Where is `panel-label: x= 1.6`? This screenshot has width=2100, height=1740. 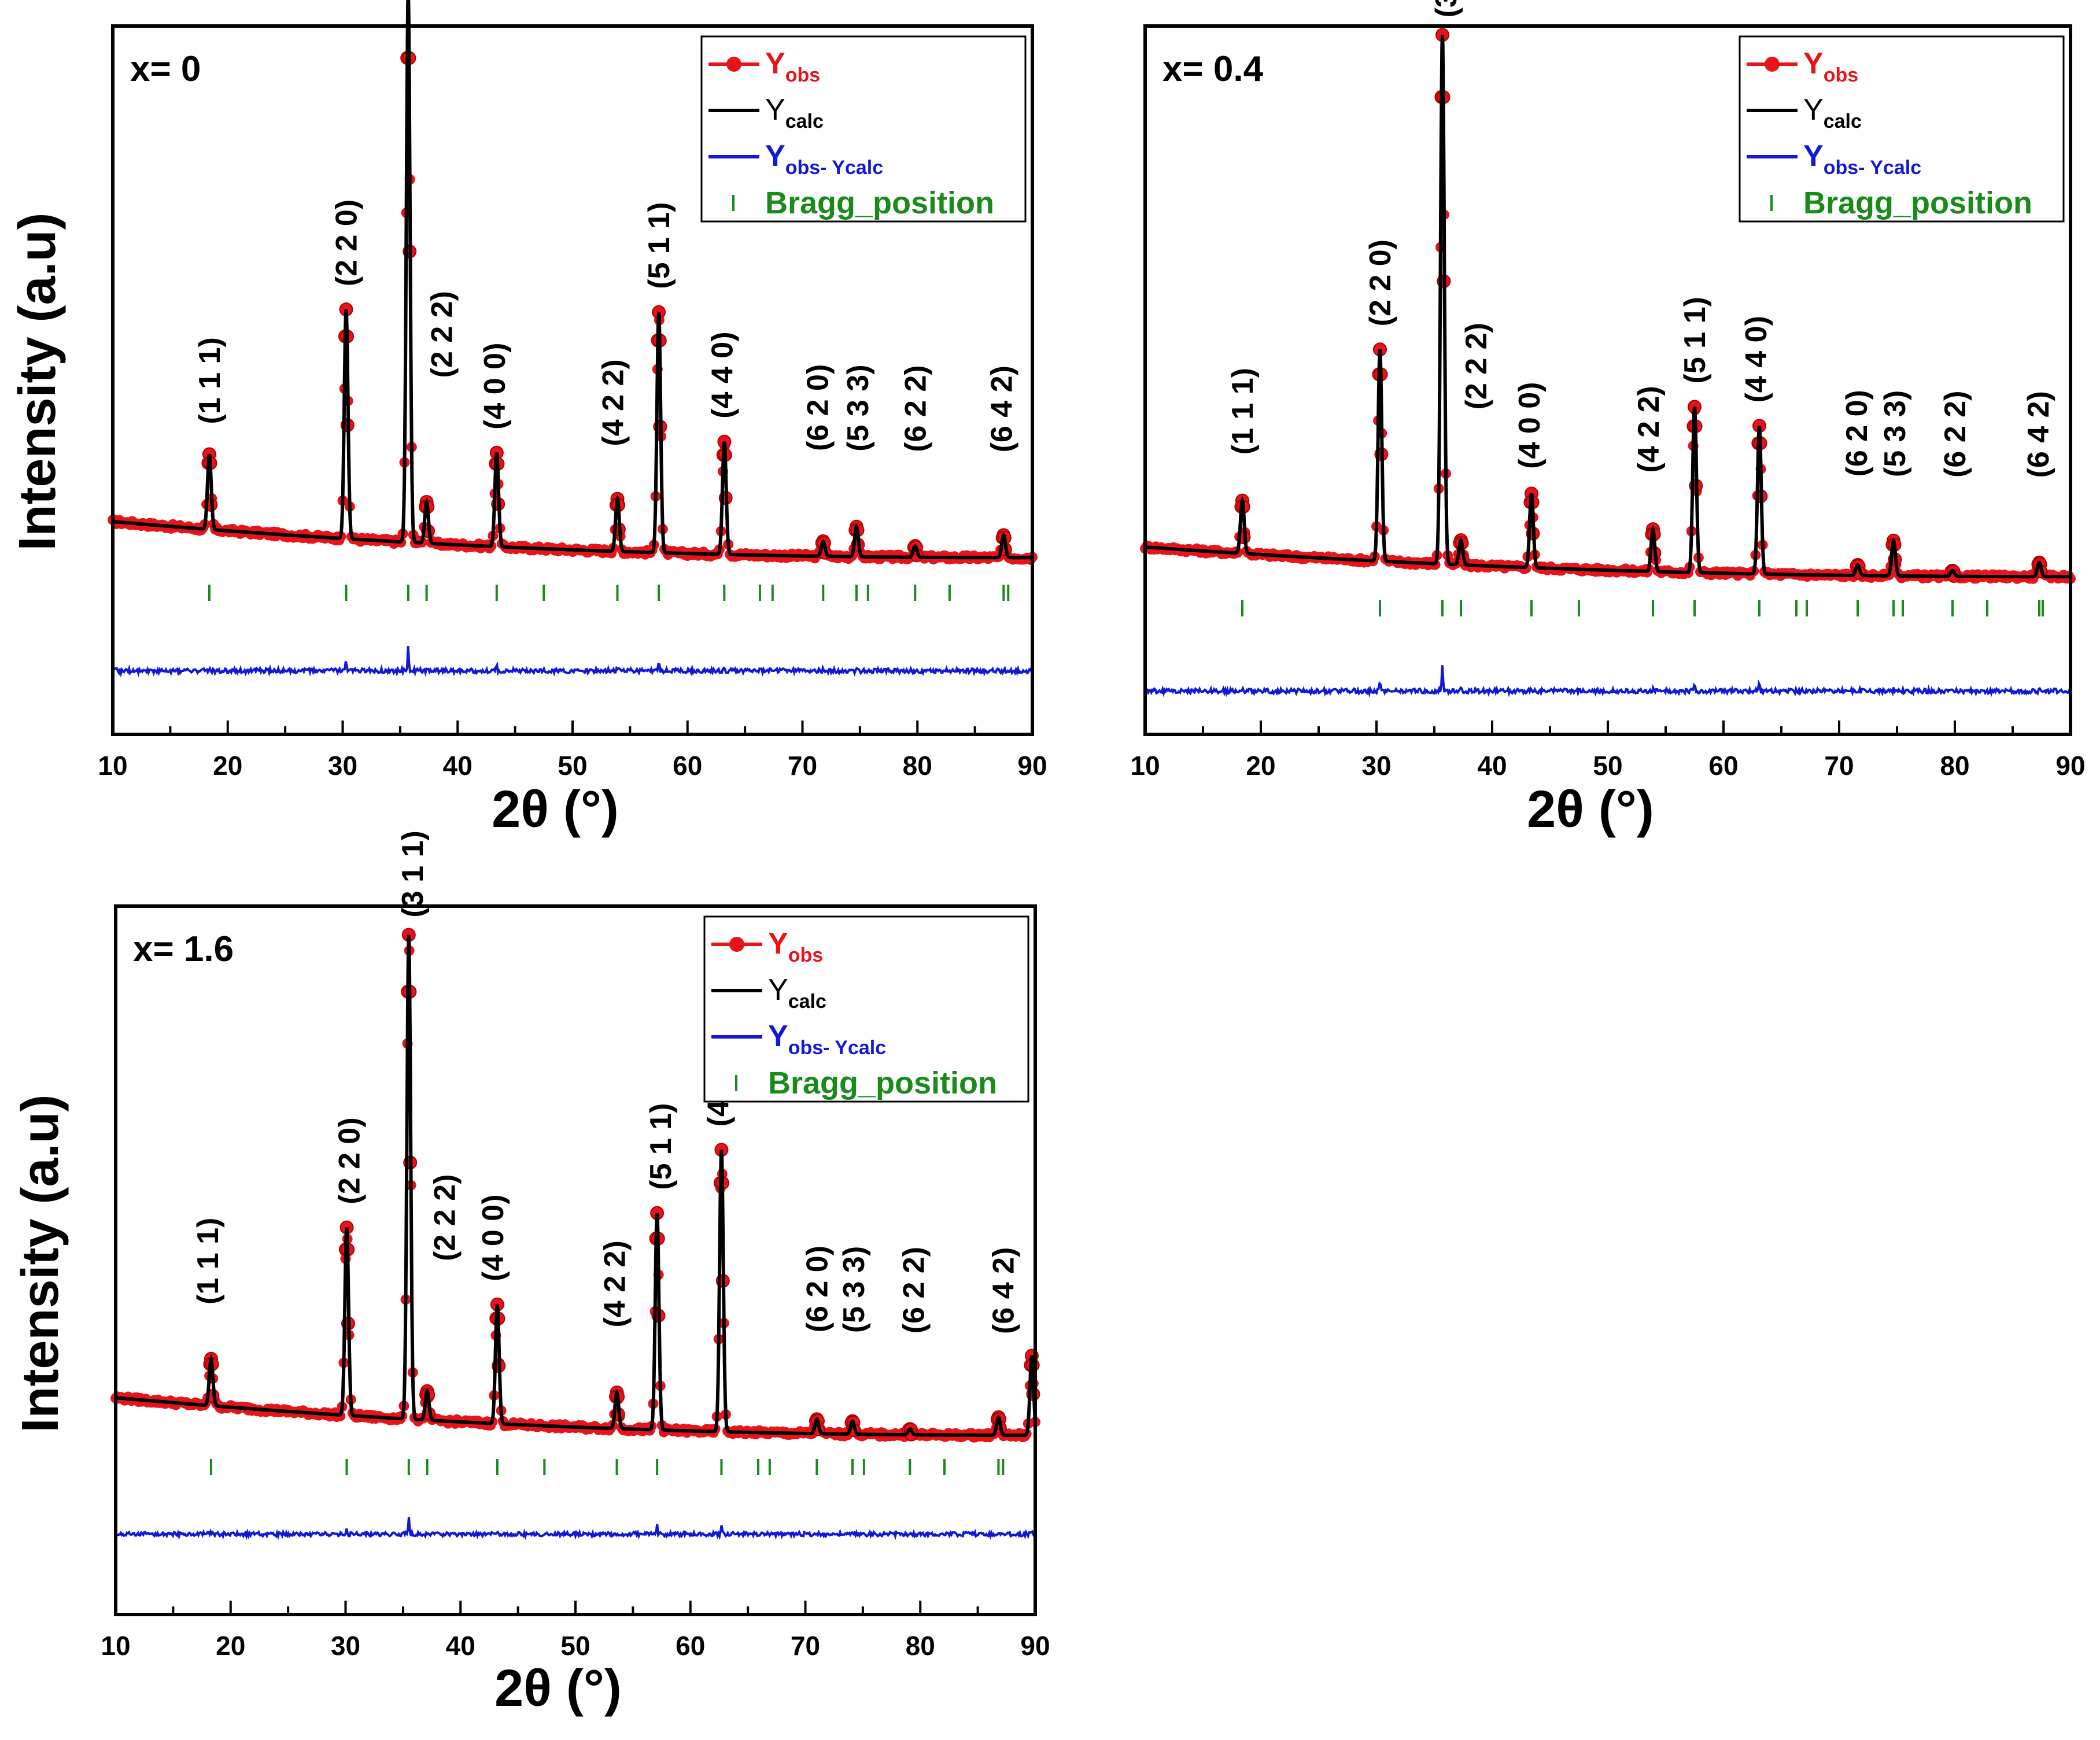 panel-label: x= 1.6 is located at coordinates (183, 949).